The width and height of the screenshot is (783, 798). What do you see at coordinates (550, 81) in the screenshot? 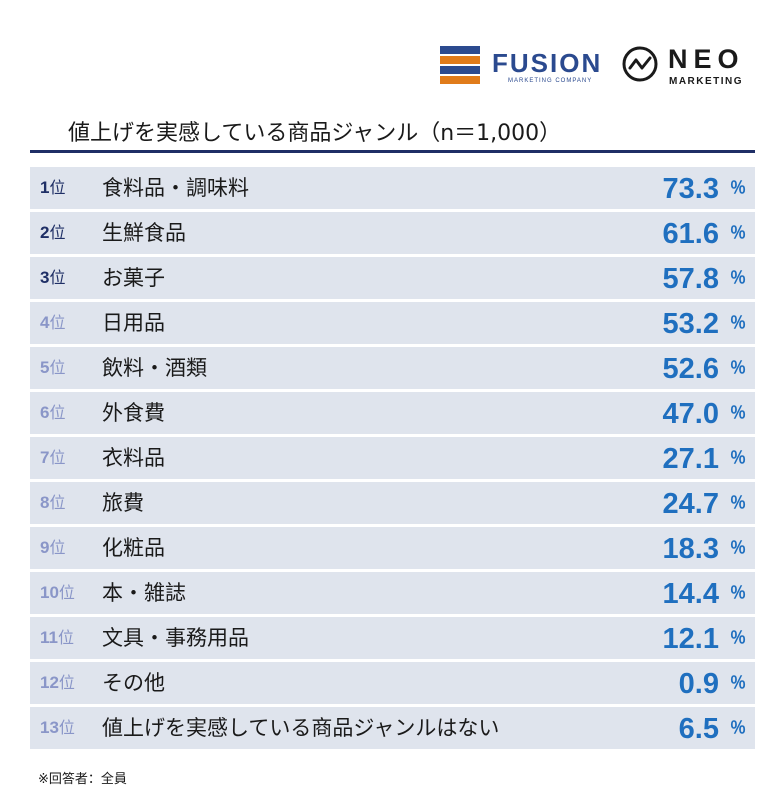
I see `fusion-logo-subtext: MARKETING COMPANY` at bounding box center [550, 81].